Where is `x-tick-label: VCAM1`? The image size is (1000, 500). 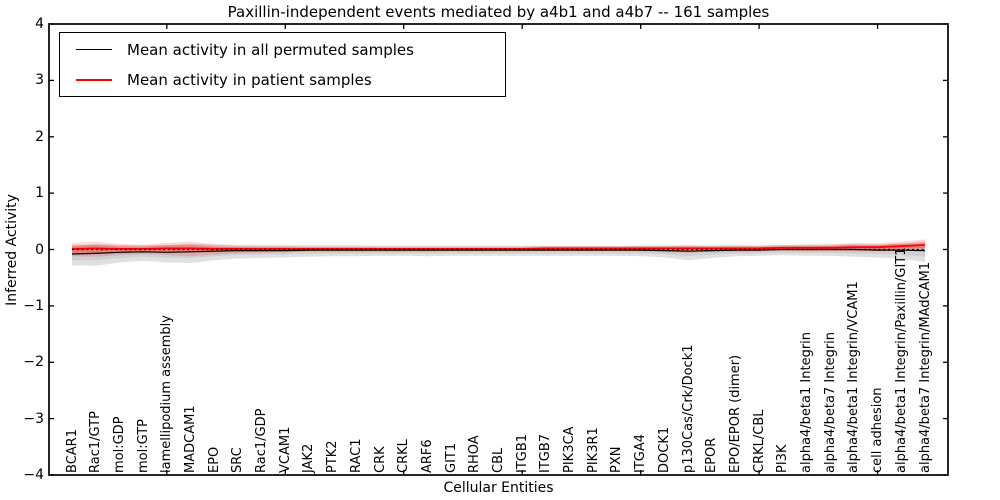 x-tick-label: VCAM1 is located at coordinates (285, 449).